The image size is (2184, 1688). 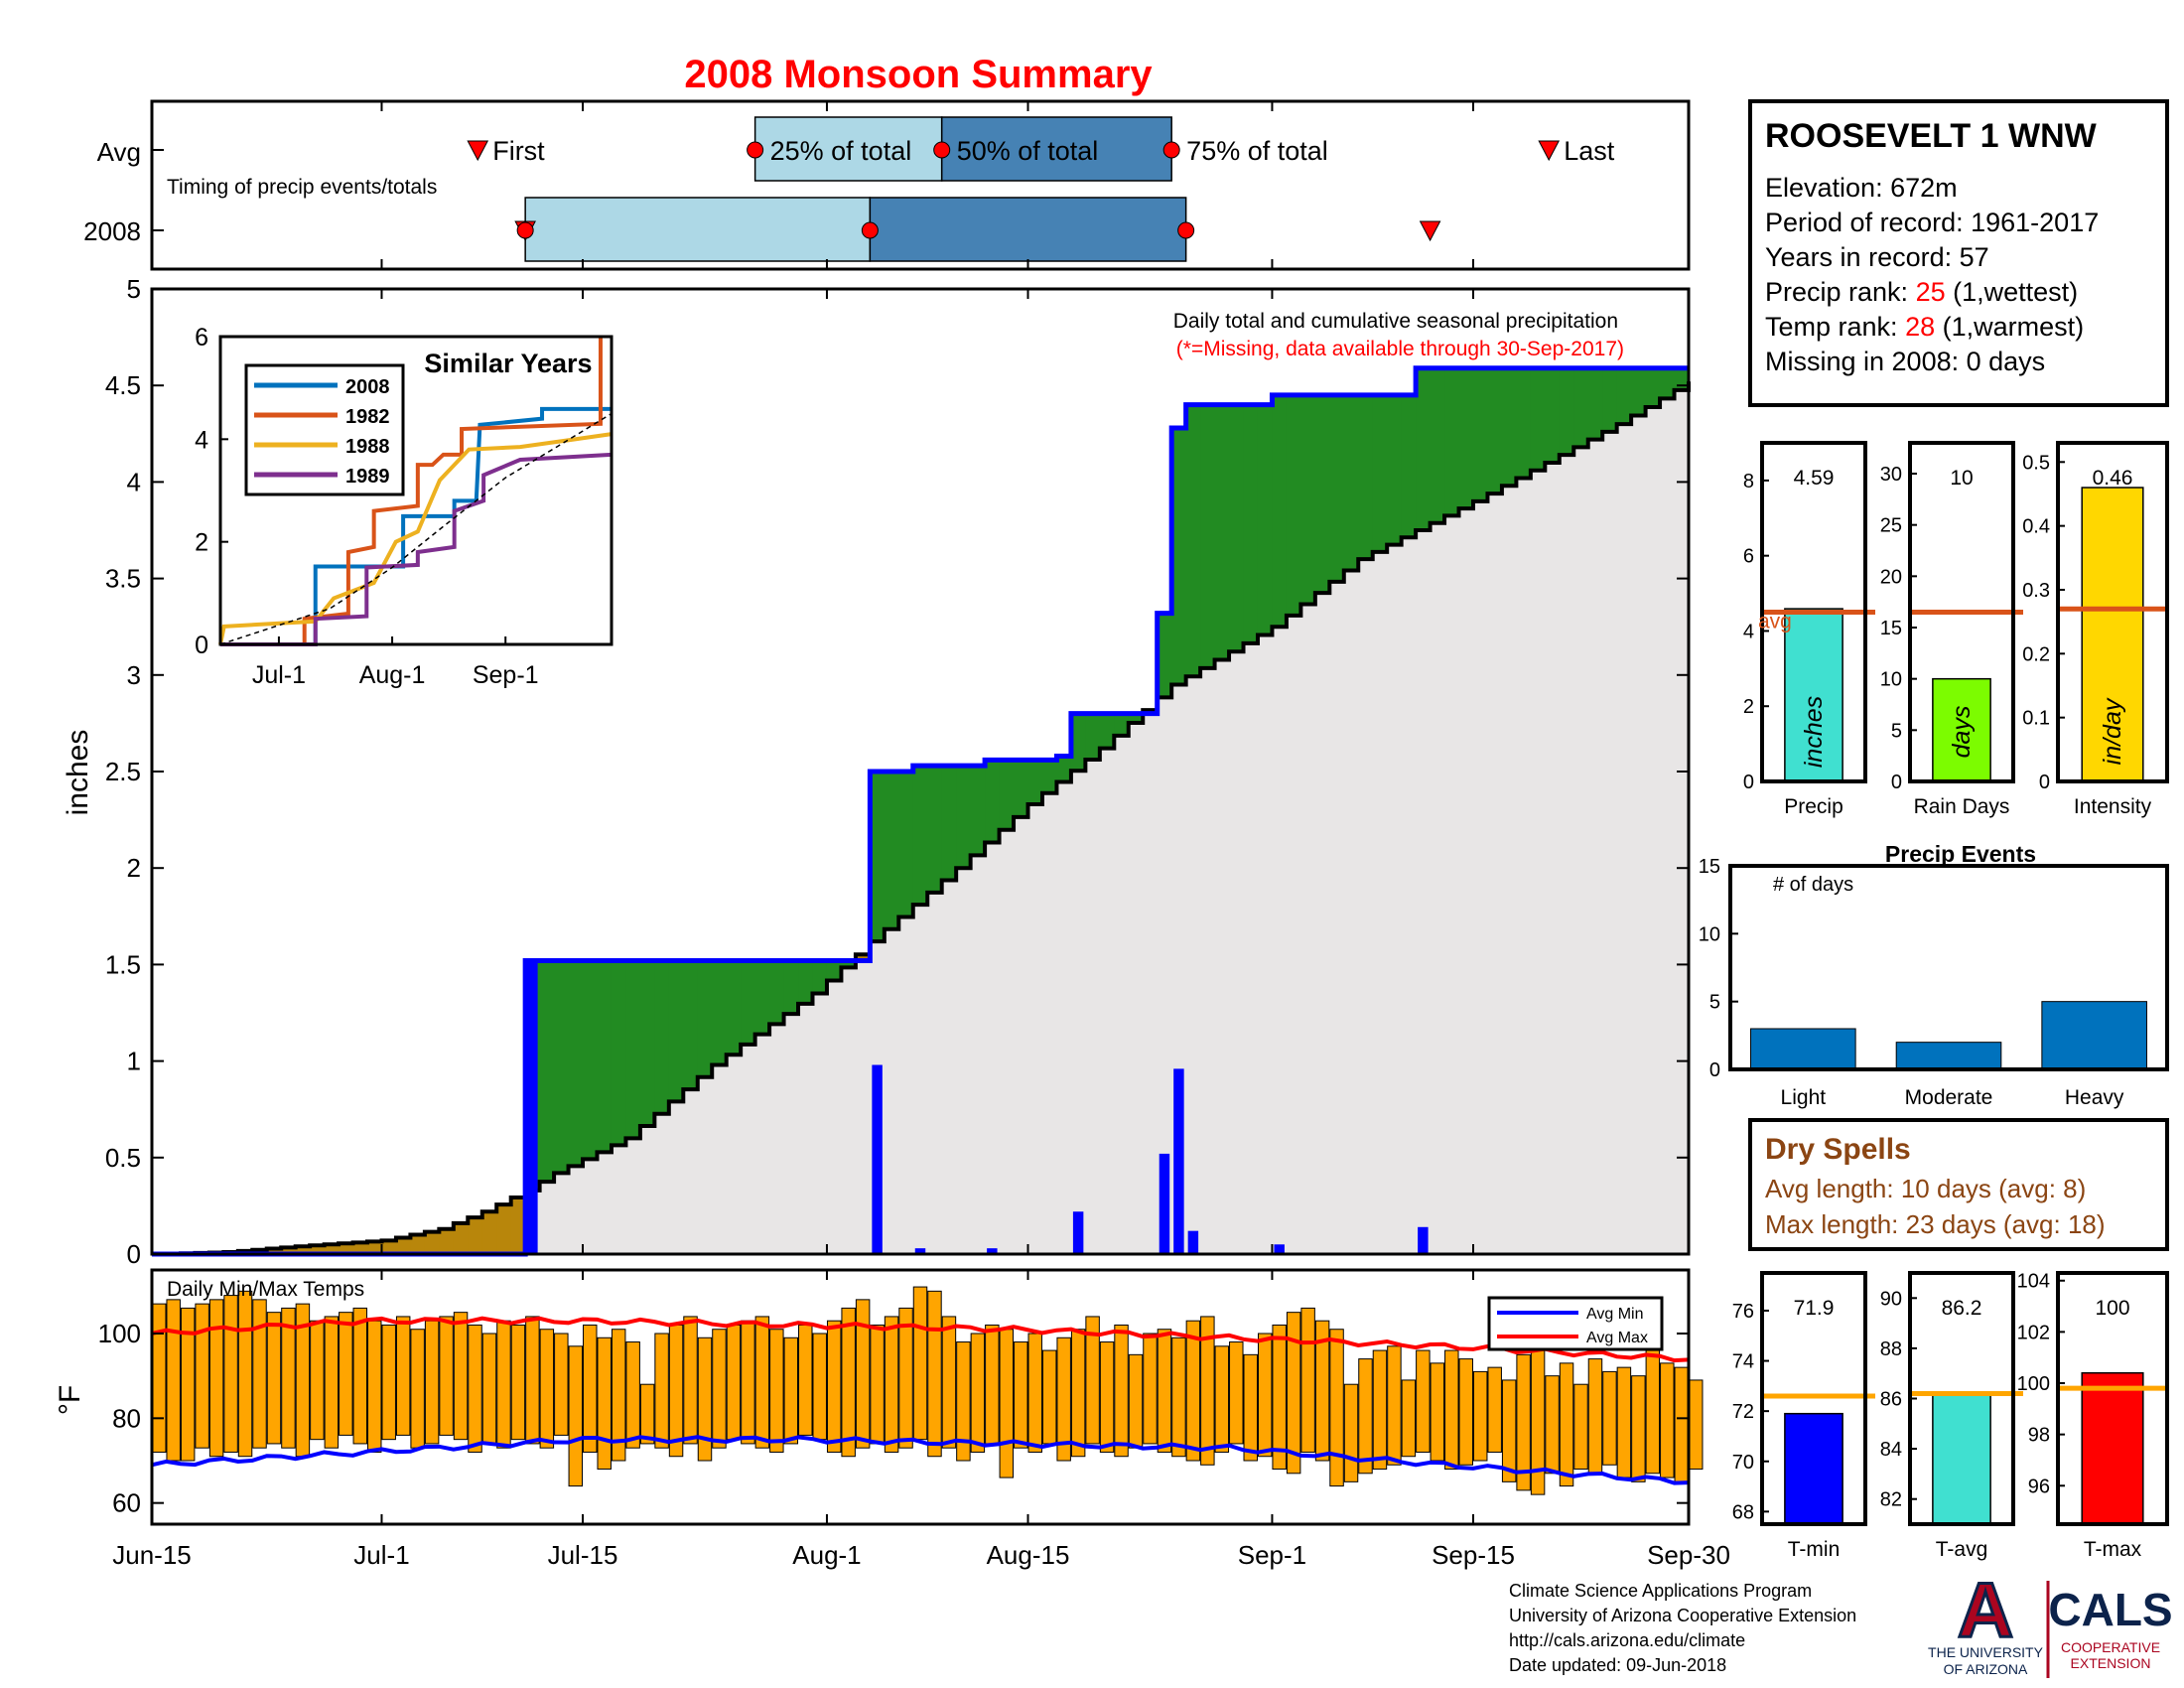 I want to click on station-info-frame, so click(x=1958, y=253).